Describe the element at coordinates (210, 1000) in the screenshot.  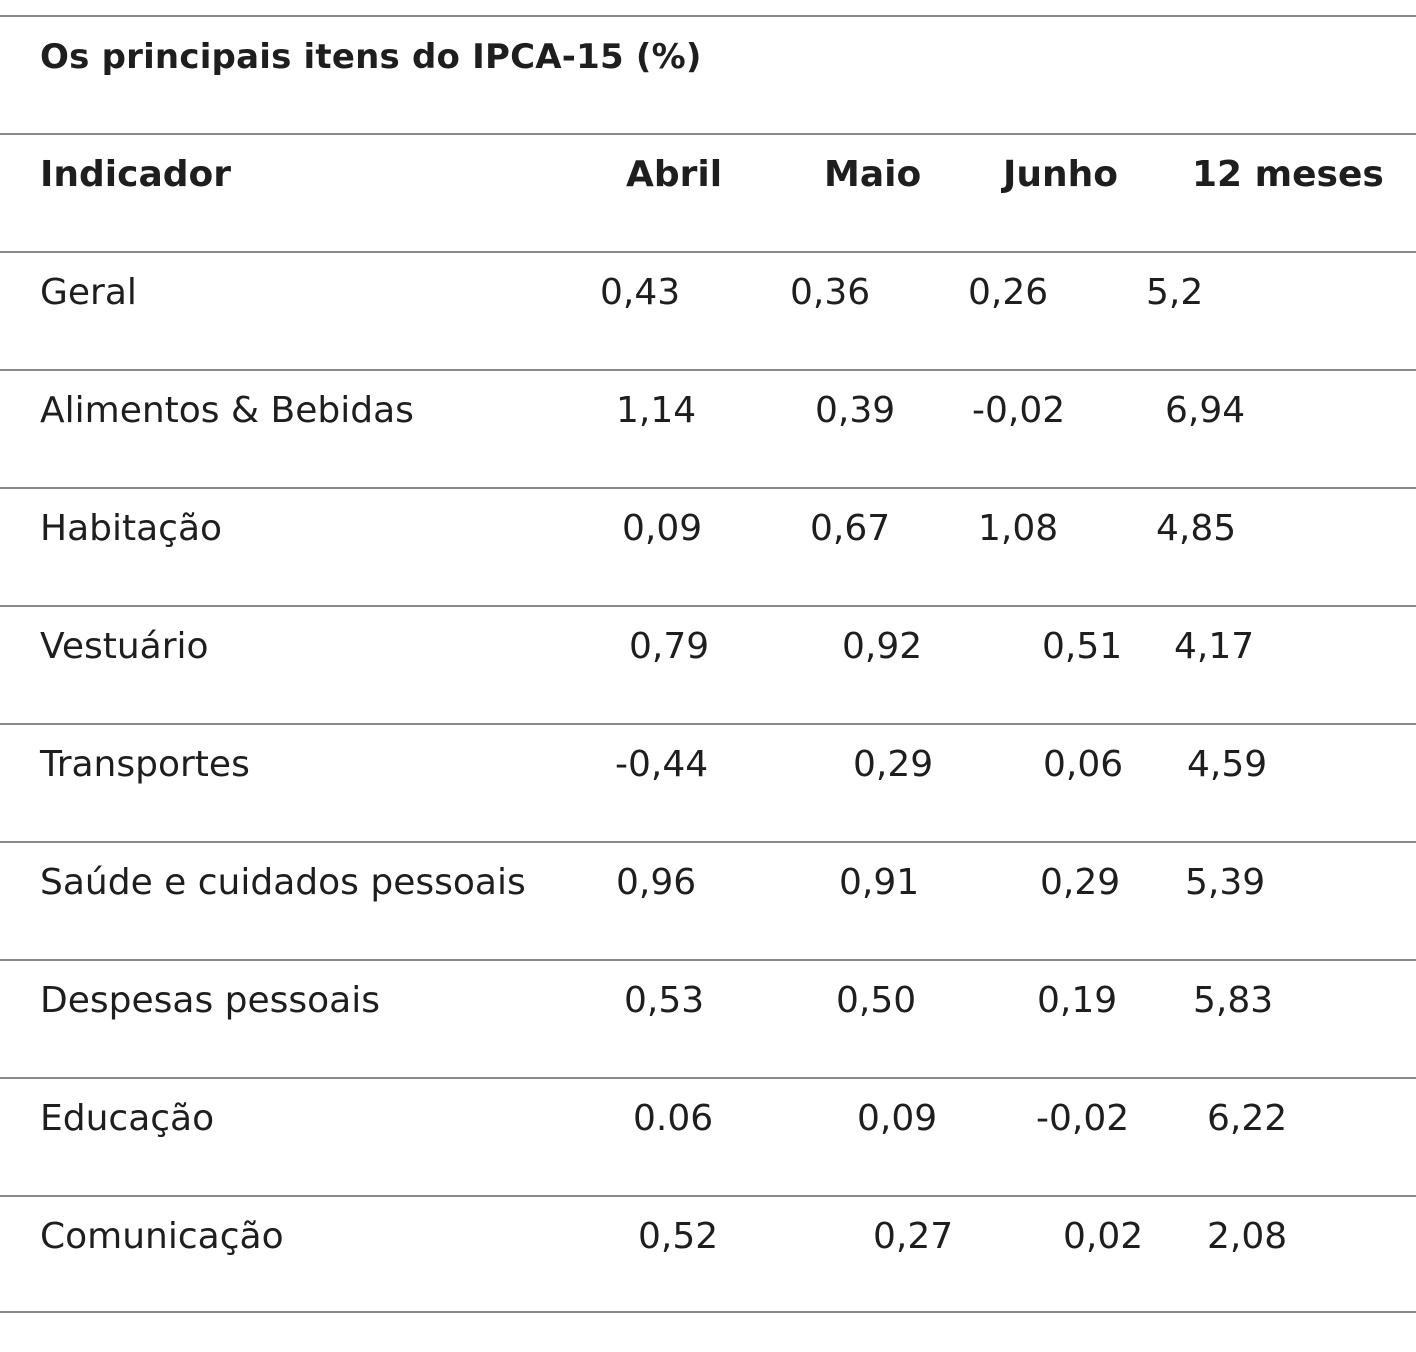
I see `row-label: Despesas pessoais` at that location.